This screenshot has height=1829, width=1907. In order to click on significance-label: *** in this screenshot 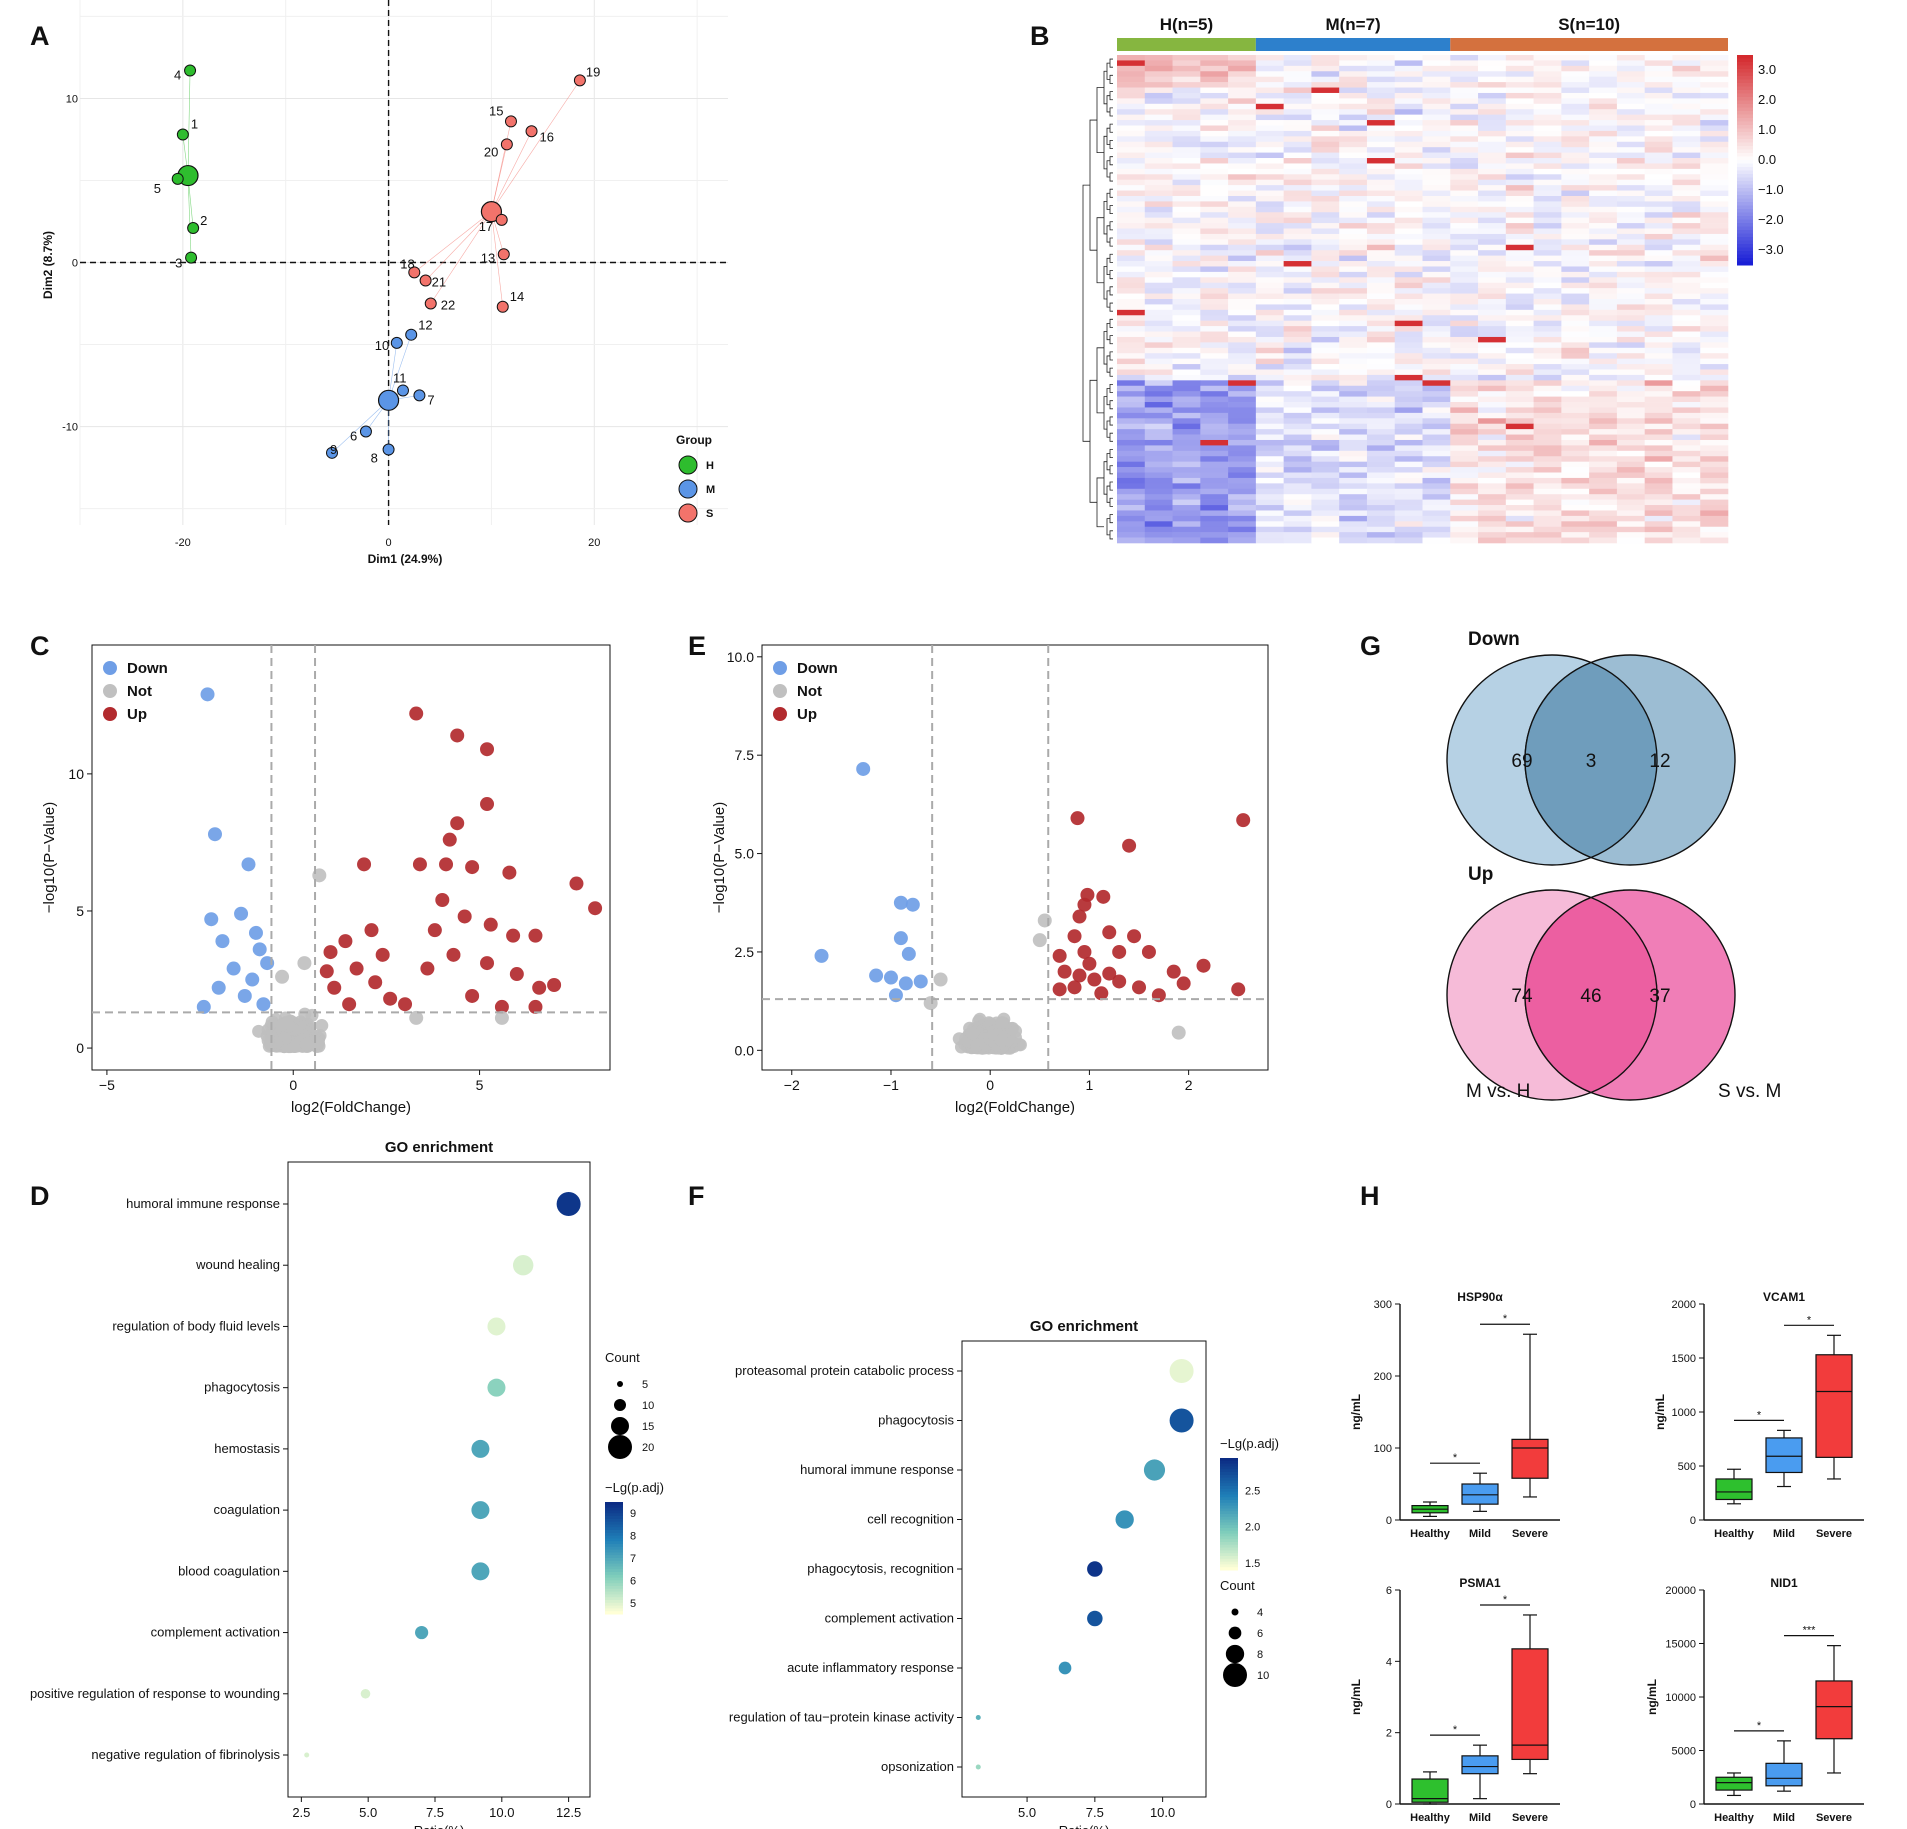, I will do `click(1810, 1631)`.